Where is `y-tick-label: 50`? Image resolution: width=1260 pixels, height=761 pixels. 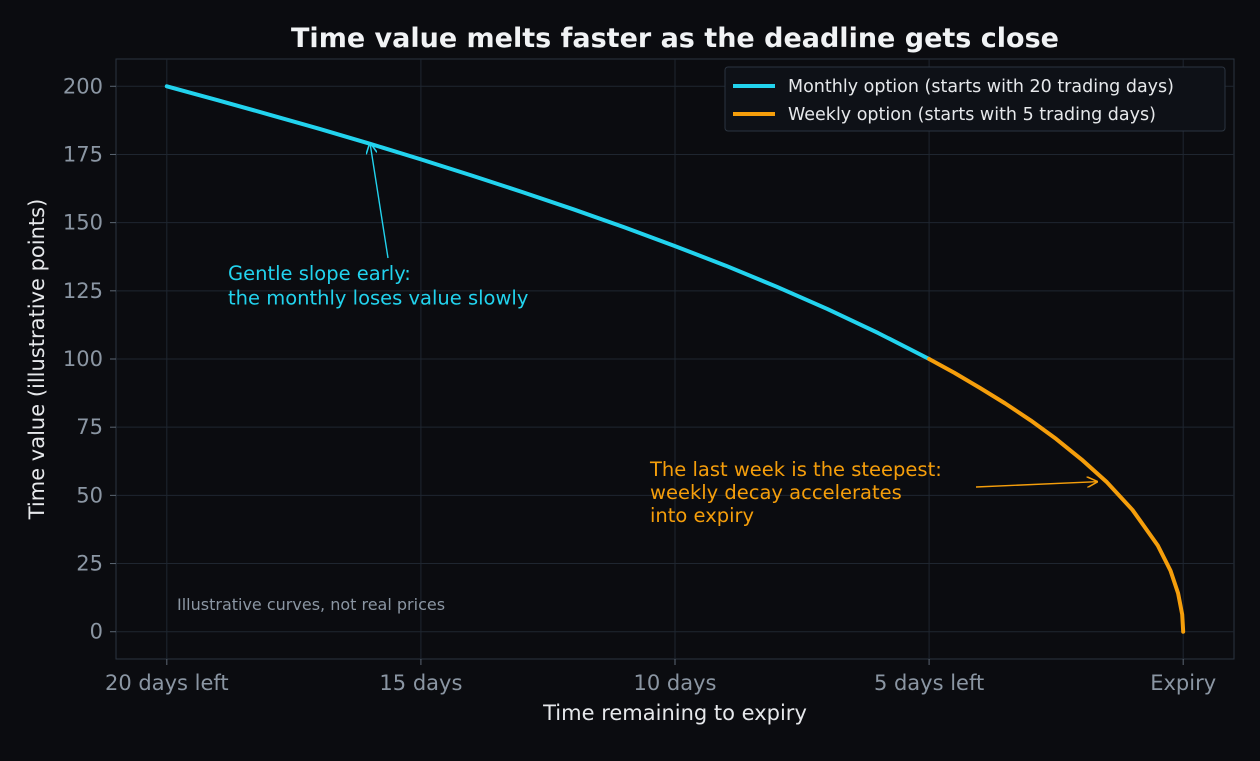 y-tick-label: 50 is located at coordinates (89, 495).